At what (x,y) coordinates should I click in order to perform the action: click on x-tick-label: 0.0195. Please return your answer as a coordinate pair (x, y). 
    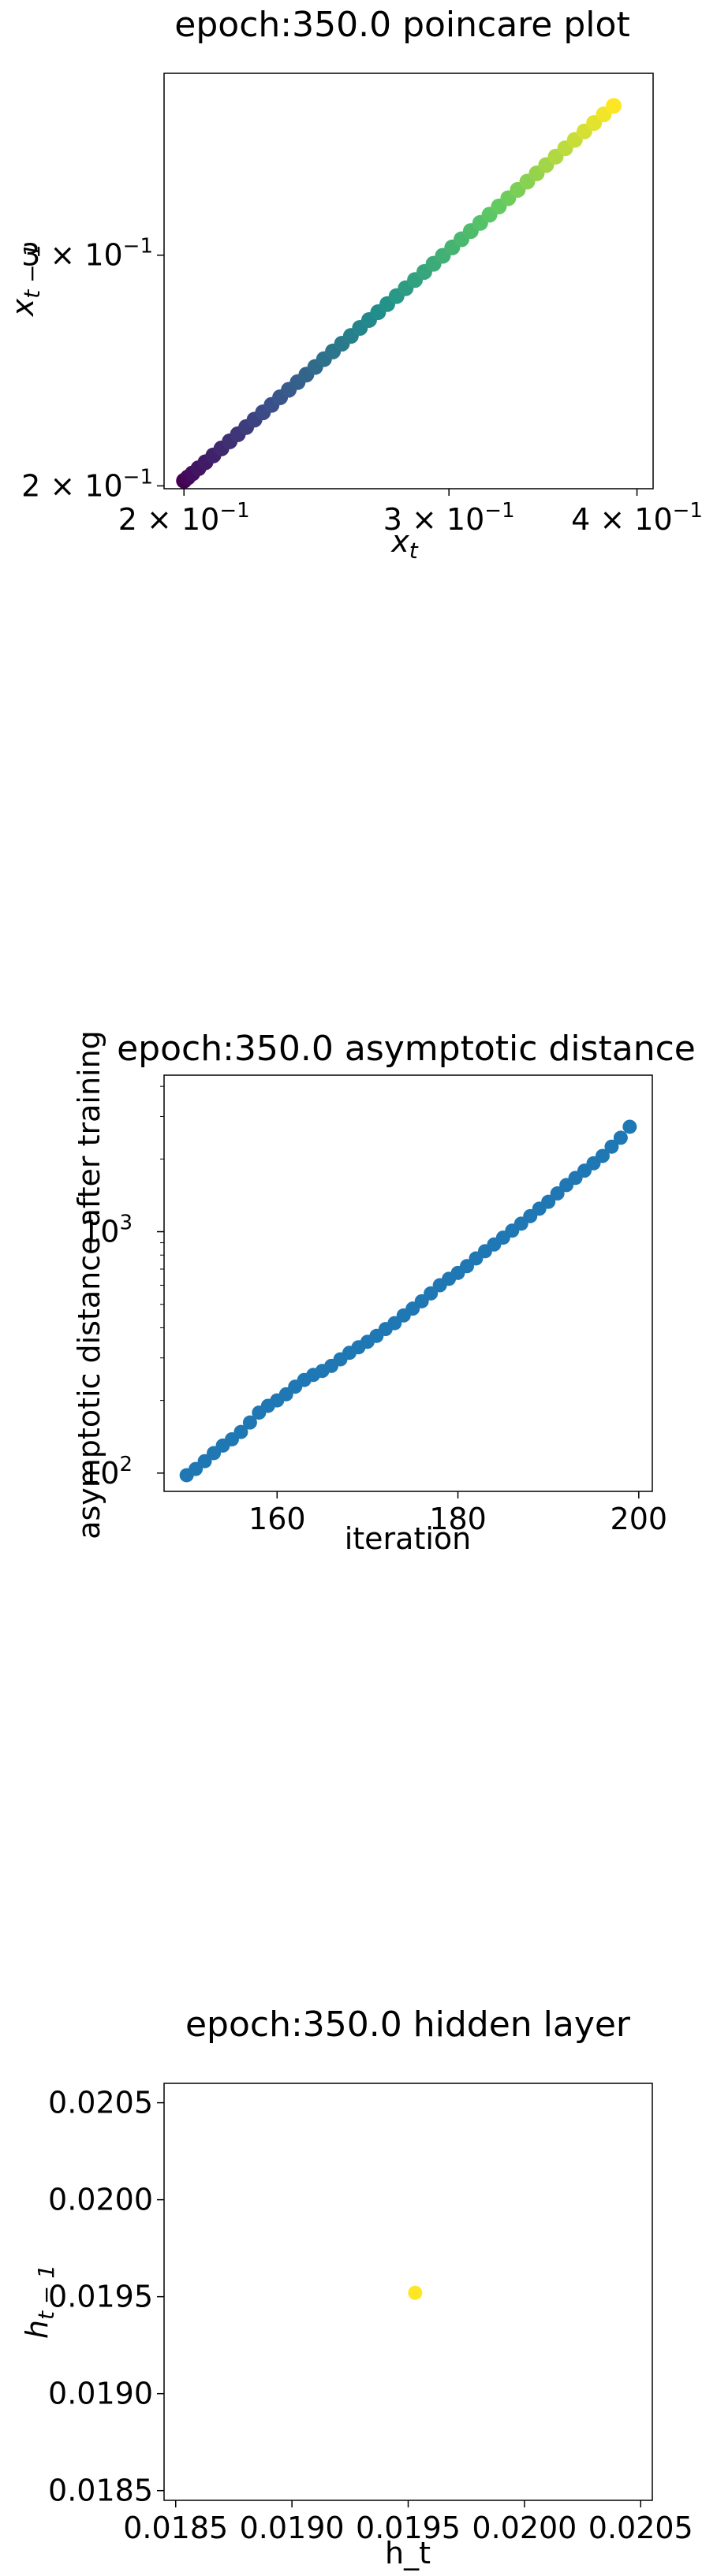
    Looking at the image, I should click on (408, 2528).